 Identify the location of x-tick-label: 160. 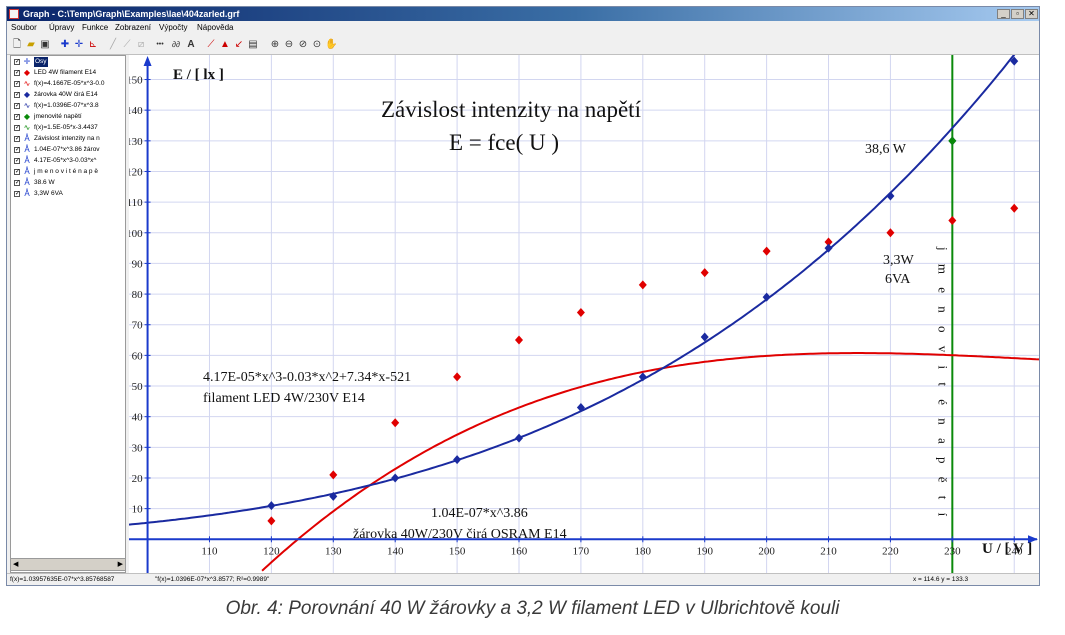
(519, 551).